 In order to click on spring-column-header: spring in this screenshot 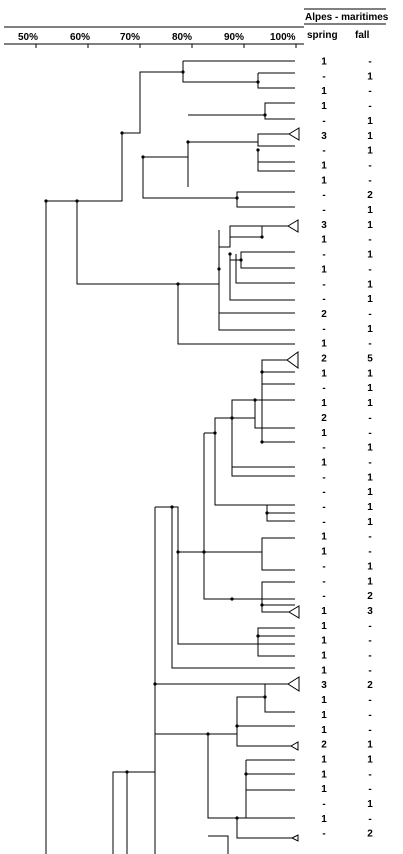, I will do `click(322, 35)`.